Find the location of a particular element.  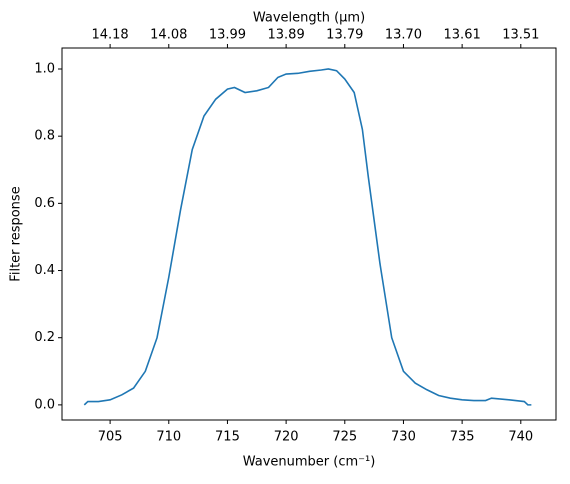

y-axis-label: Filter response is located at coordinates (16, 233).